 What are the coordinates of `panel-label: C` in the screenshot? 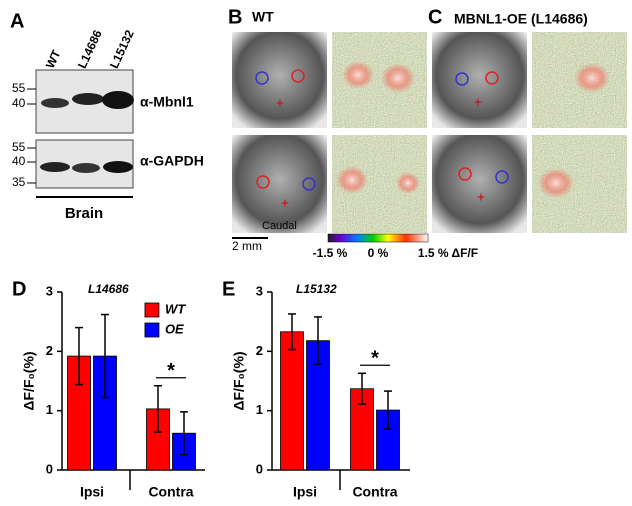 It's located at (435, 17).